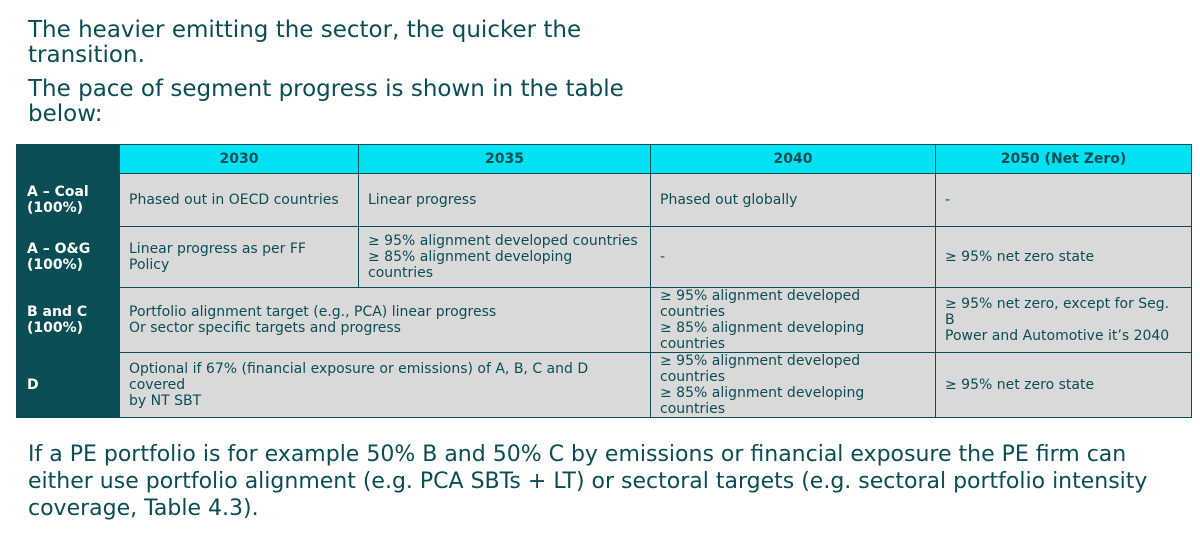 This screenshot has height=539, width=1200. What do you see at coordinates (504, 200) in the screenshot?
I see `cell-a-coal-2035: Linear progress` at bounding box center [504, 200].